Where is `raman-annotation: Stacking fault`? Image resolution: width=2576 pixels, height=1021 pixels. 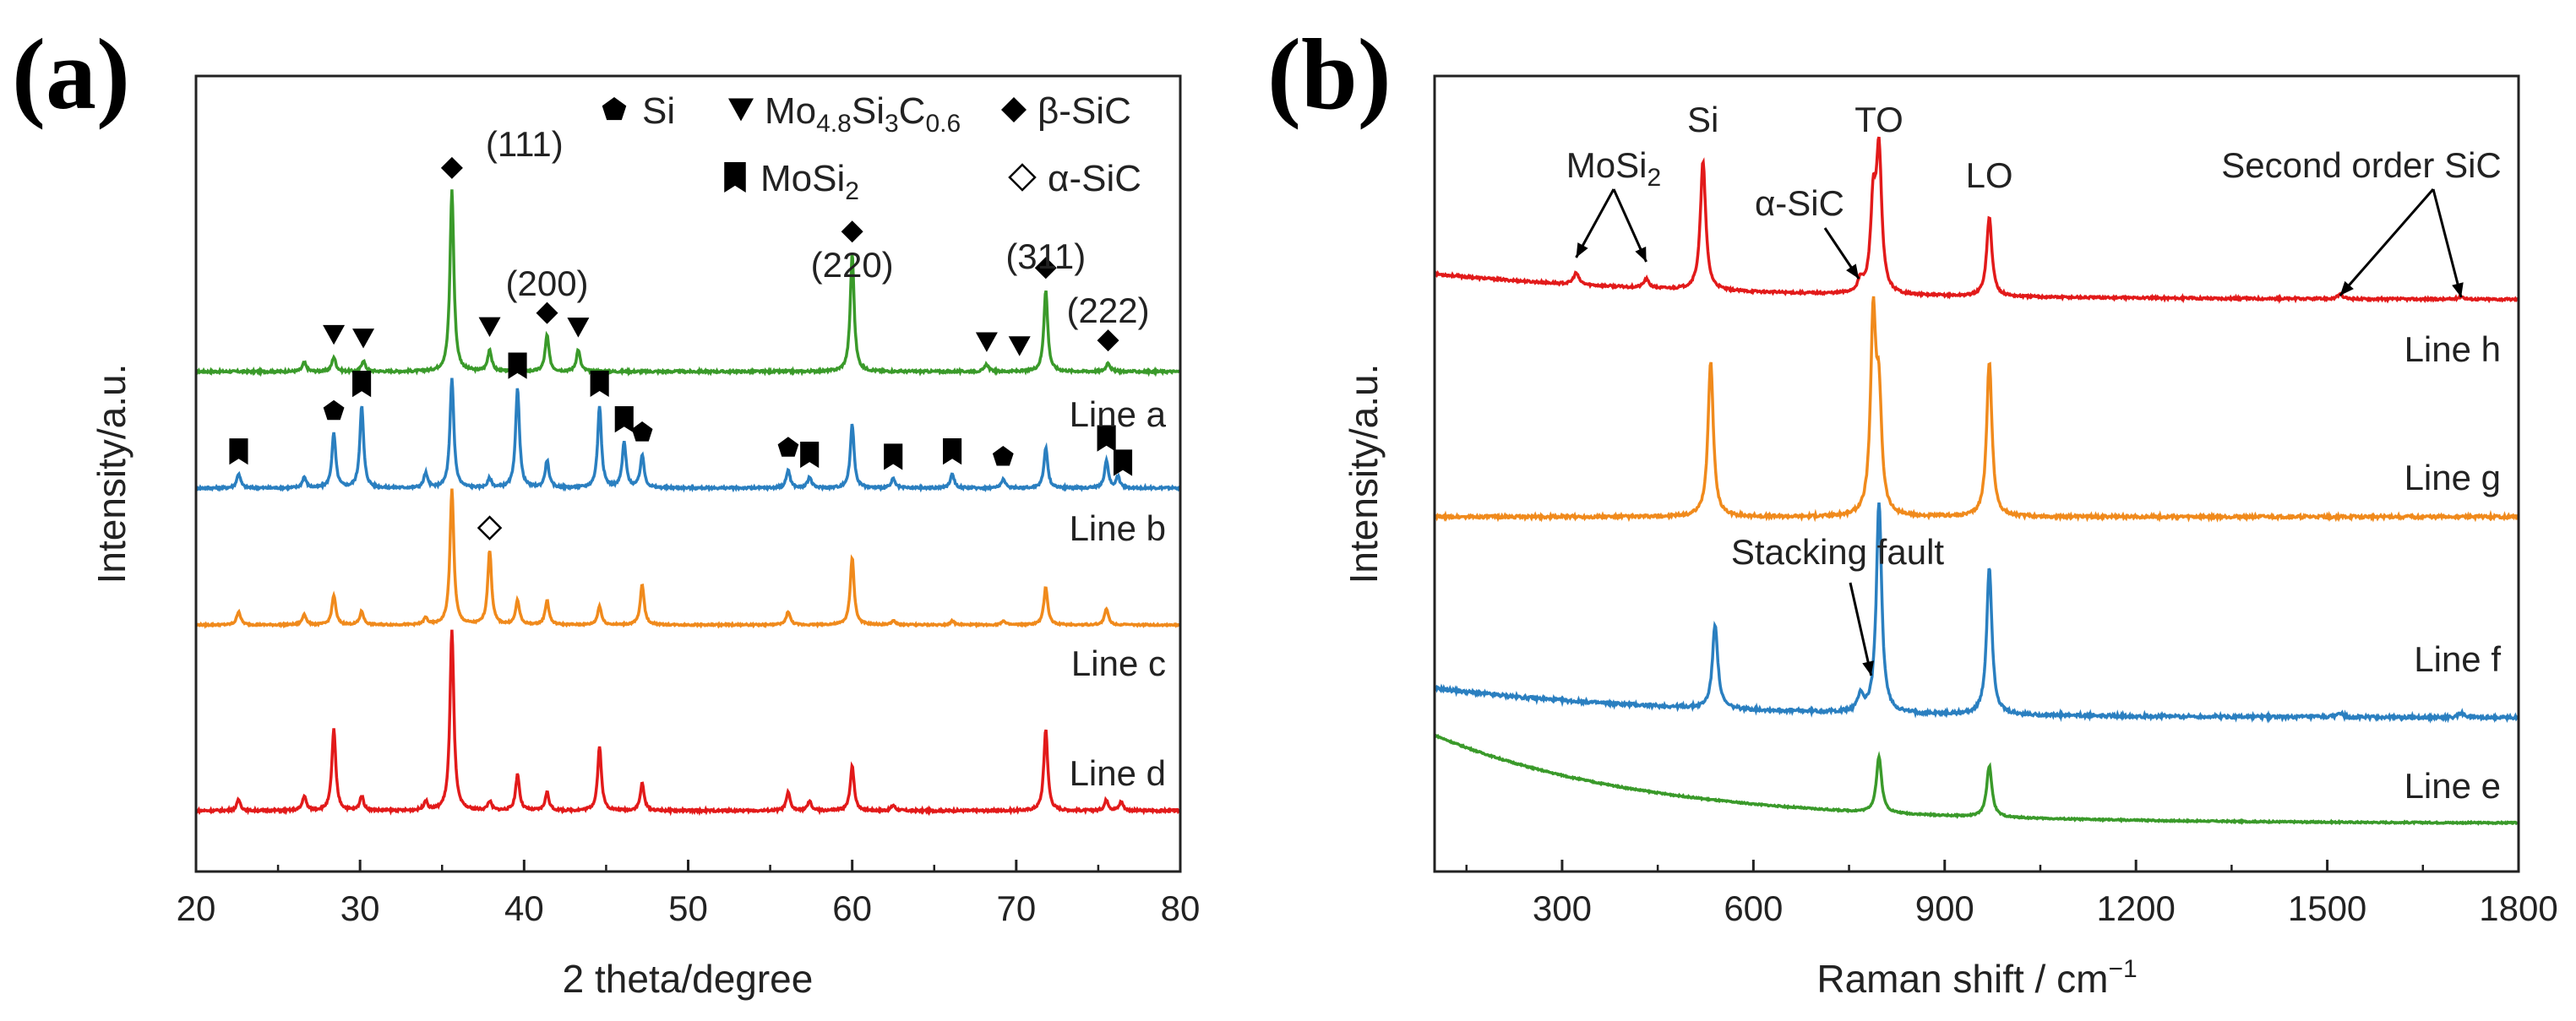
raman-annotation: Stacking fault is located at coordinates (1837, 552).